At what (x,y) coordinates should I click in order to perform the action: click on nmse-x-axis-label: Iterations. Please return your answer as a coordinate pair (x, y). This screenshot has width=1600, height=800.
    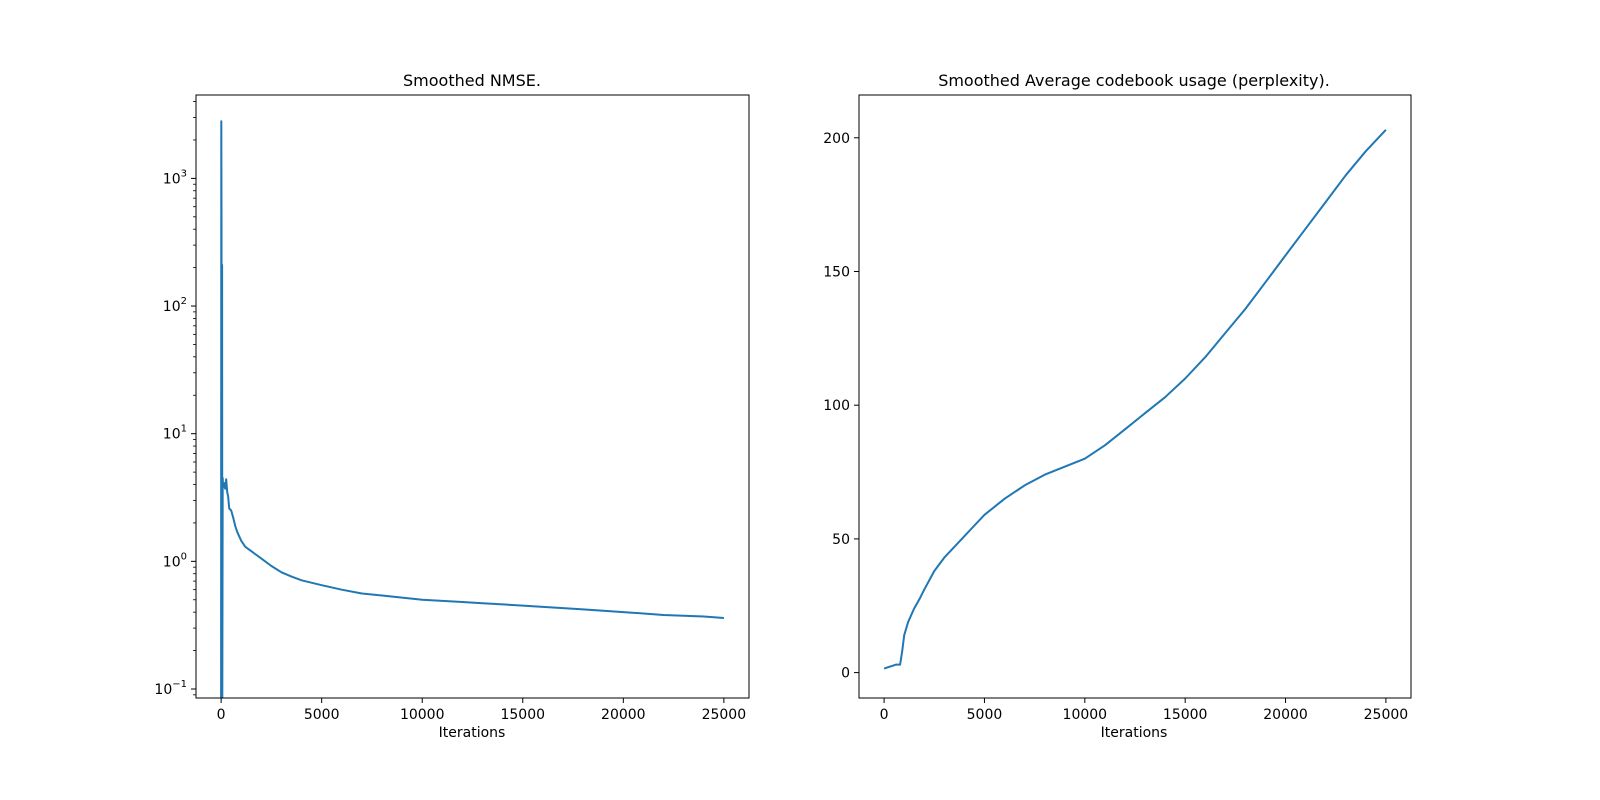
    Looking at the image, I should click on (472, 733).